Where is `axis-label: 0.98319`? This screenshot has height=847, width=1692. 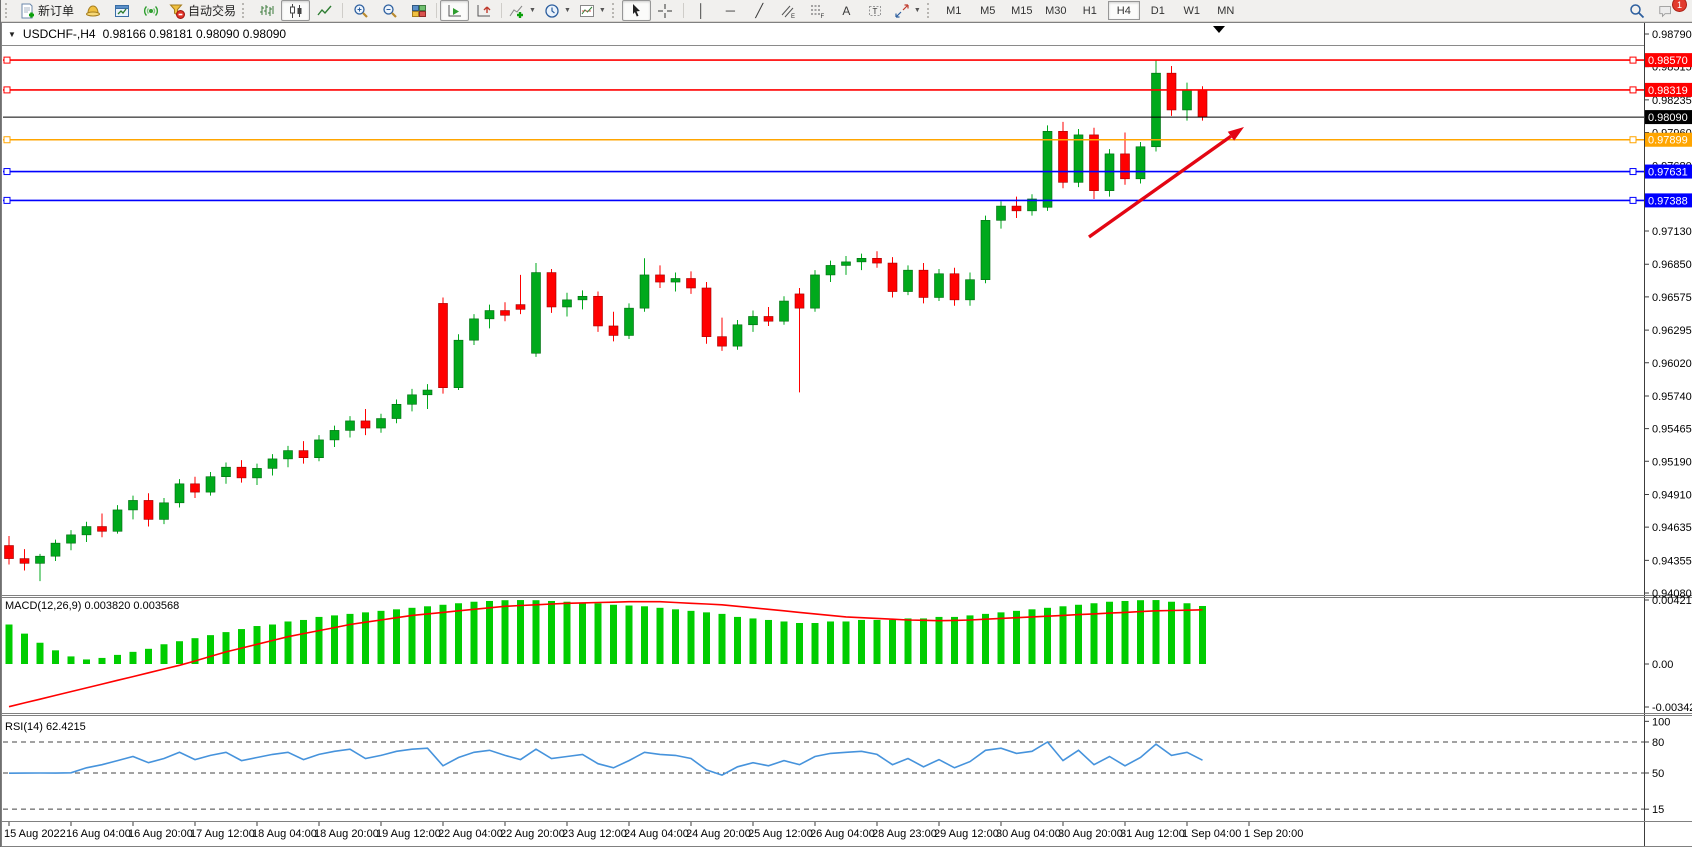
axis-label: 0.98319 is located at coordinates (1668, 91).